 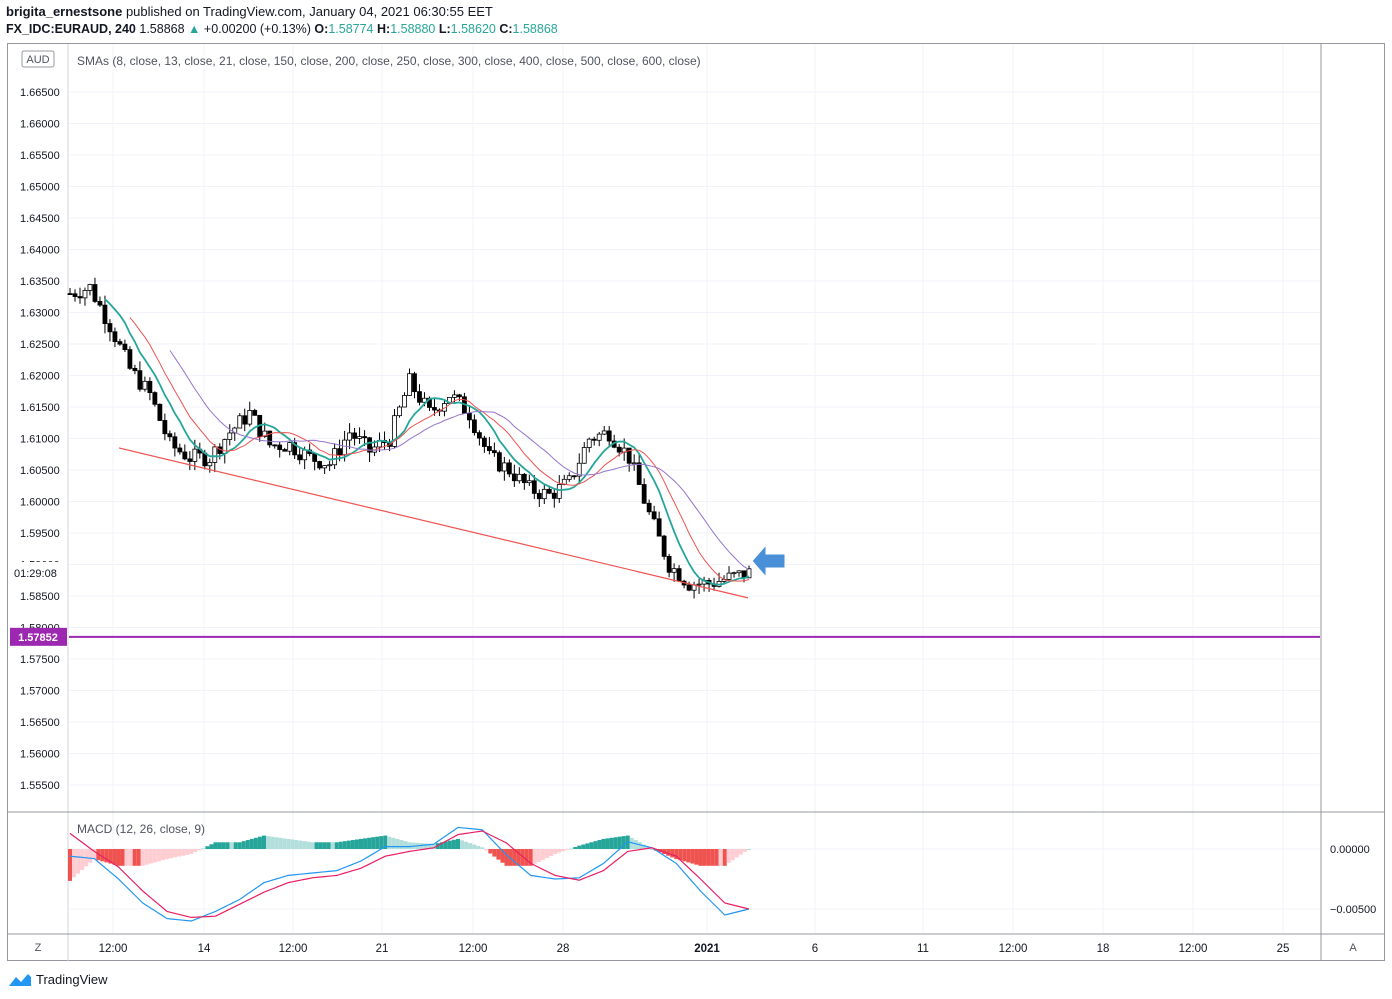 What do you see at coordinates (40, 408) in the screenshot?
I see `price-tick-label: 1.61500` at bounding box center [40, 408].